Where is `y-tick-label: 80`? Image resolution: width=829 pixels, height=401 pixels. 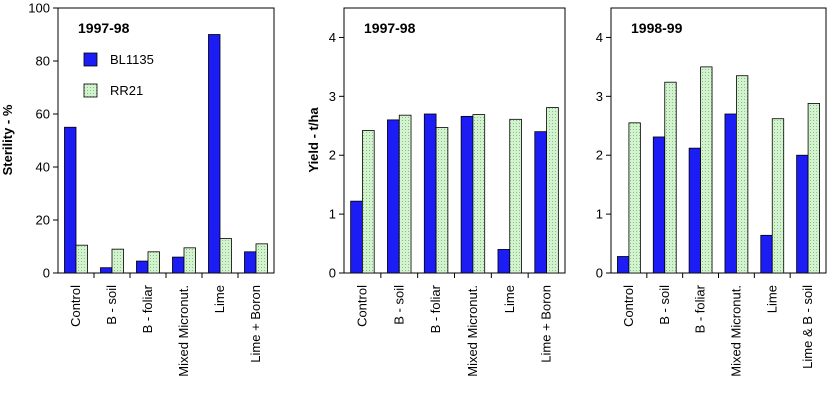
y-tick-label: 80 is located at coordinates (43, 61).